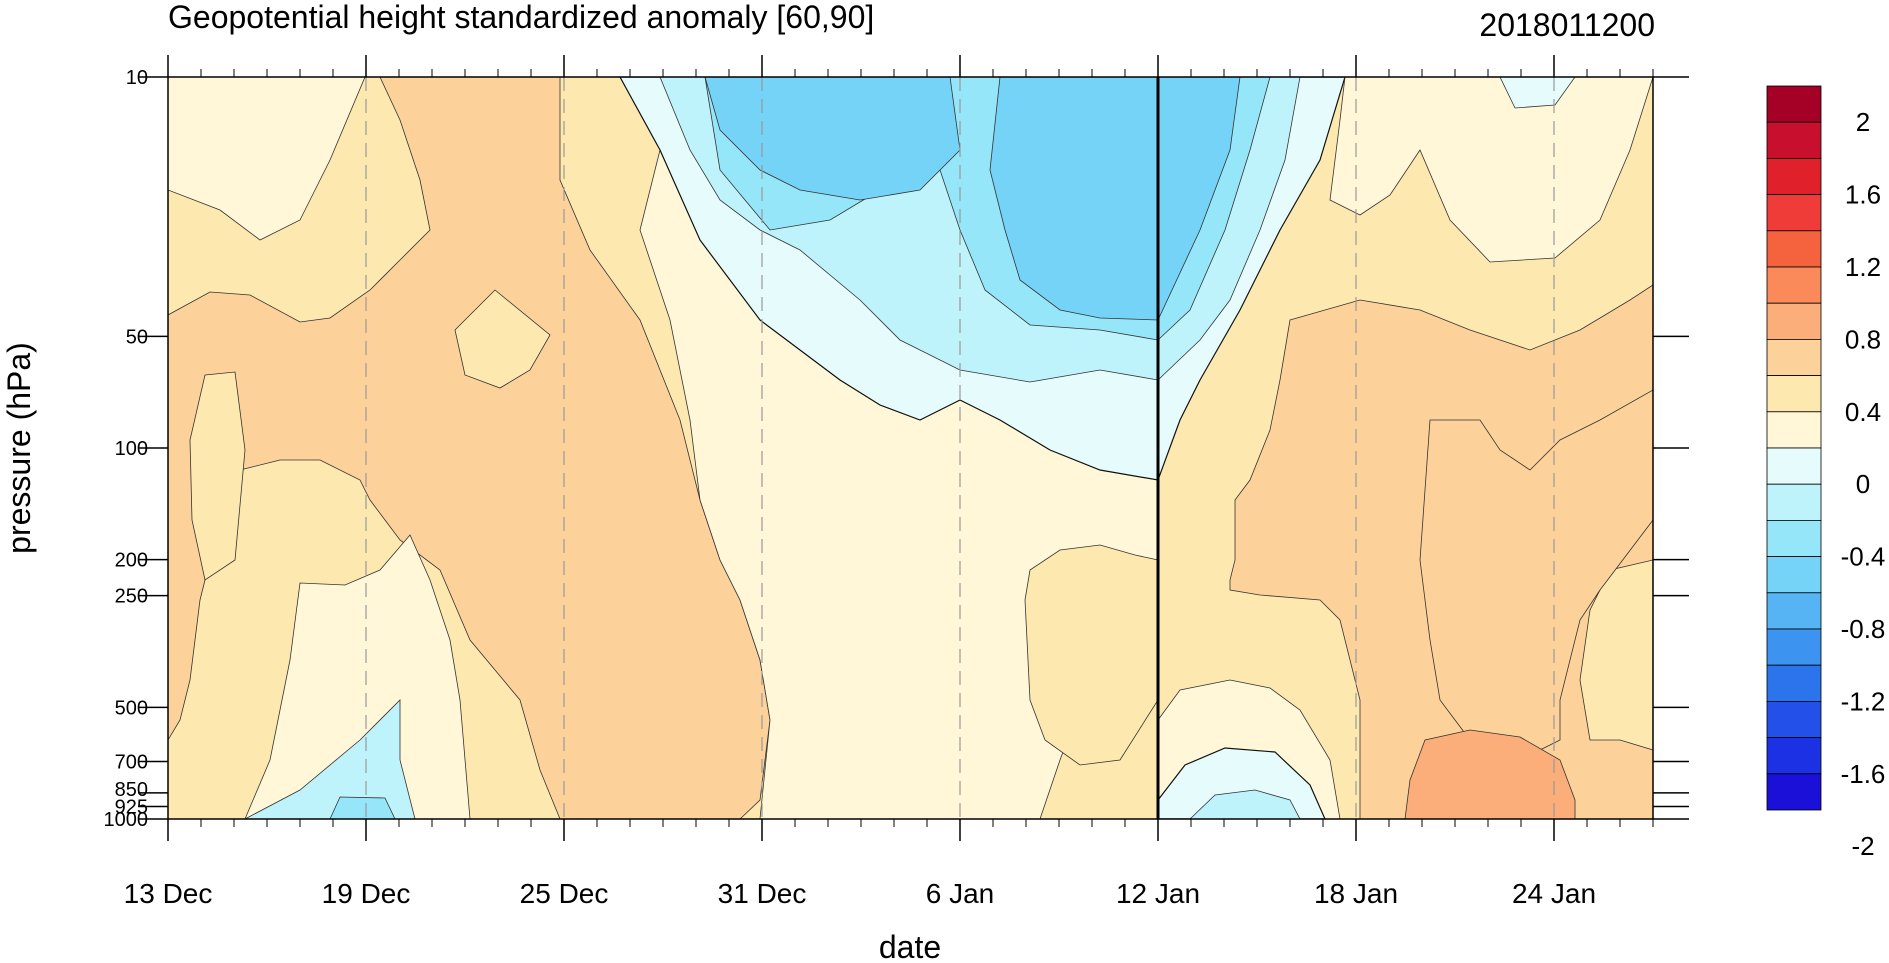  What do you see at coordinates (137, 337) in the screenshot?
I see `y-tick-label: 50` at bounding box center [137, 337].